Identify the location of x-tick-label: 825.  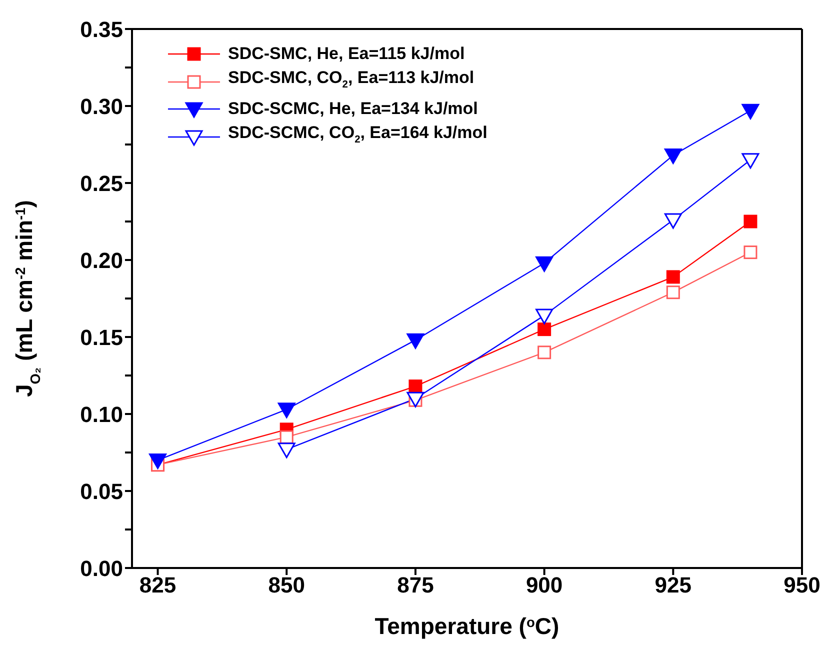
(157, 585).